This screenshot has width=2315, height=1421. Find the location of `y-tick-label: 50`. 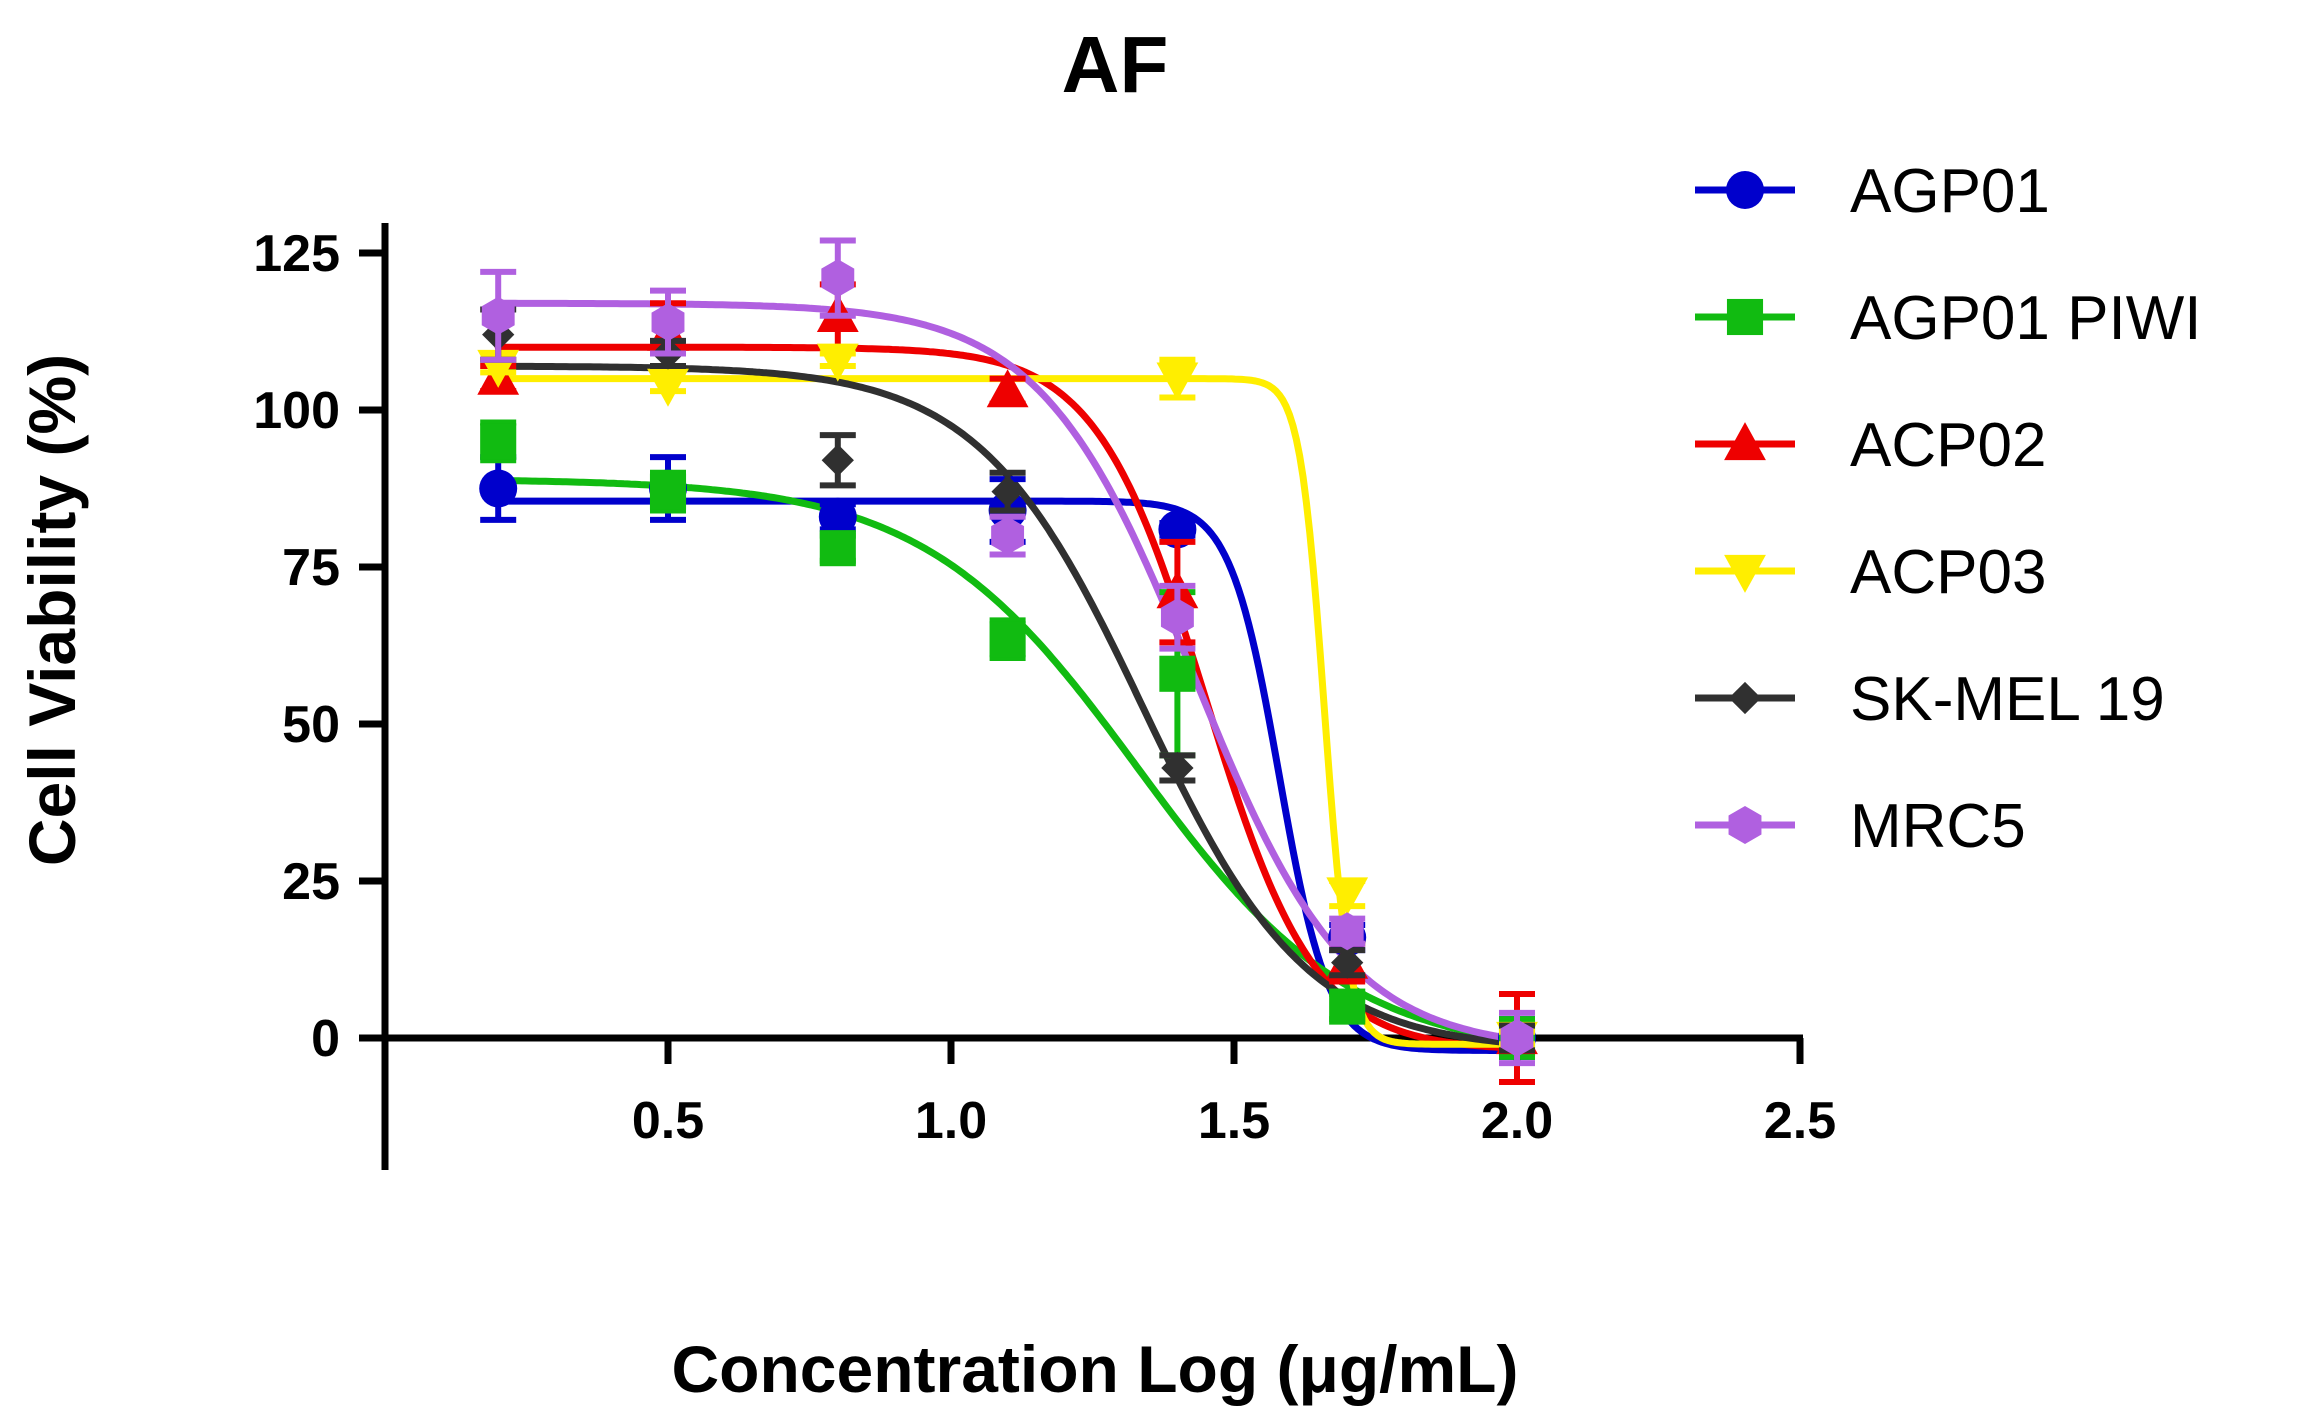

y-tick-label: 50 is located at coordinates (311, 725).